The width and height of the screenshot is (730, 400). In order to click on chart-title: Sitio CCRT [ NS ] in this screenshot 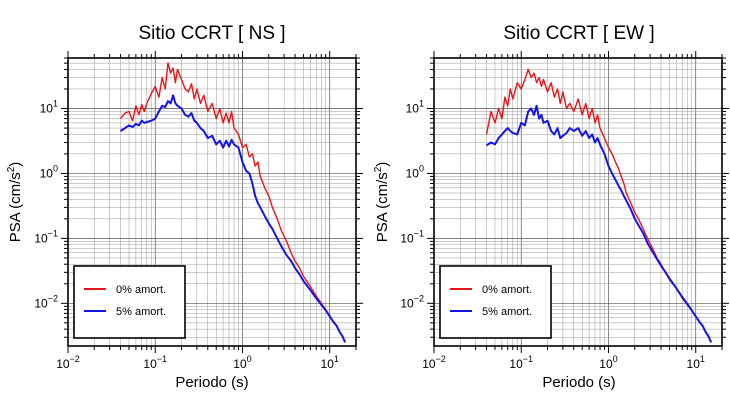, I will do `click(211, 33)`.